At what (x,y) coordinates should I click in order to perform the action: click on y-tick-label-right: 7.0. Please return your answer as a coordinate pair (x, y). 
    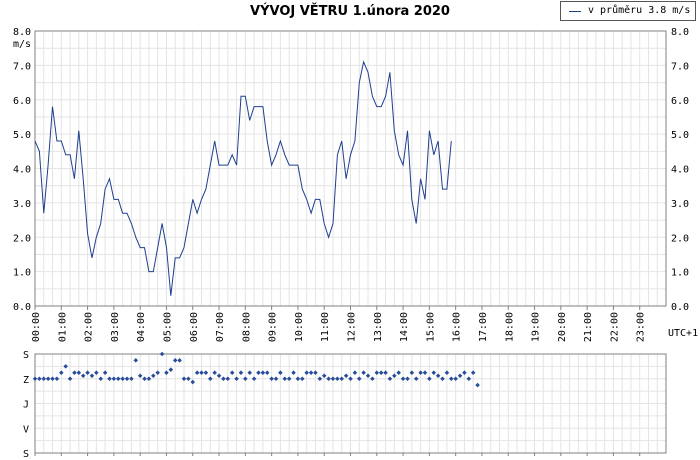
    Looking at the image, I should click on (680, 66).